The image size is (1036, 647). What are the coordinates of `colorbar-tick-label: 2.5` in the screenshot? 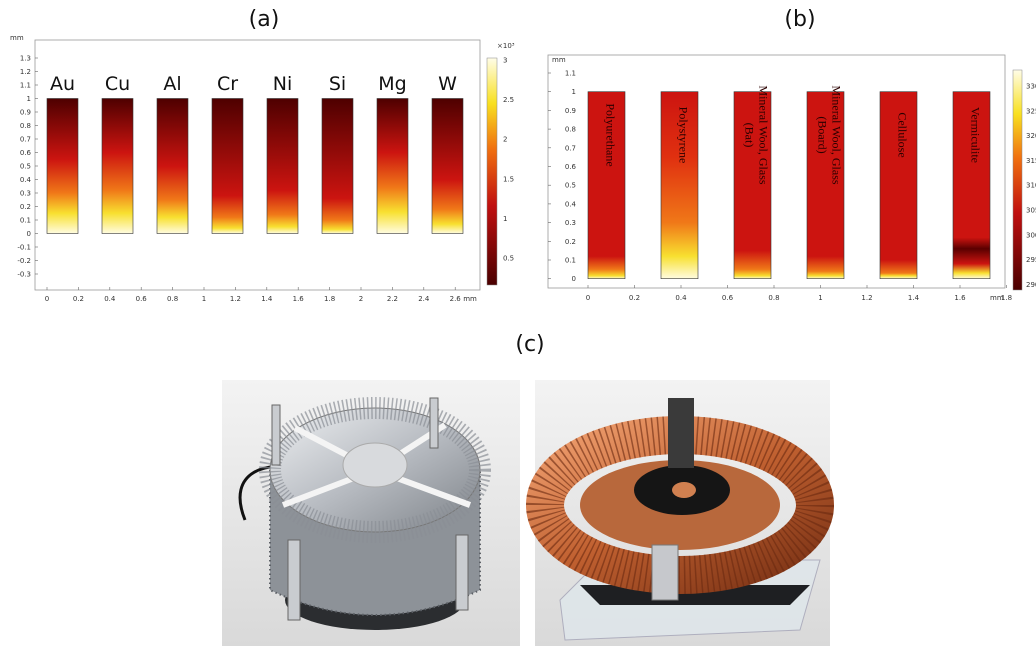 It's located at (508, 100).